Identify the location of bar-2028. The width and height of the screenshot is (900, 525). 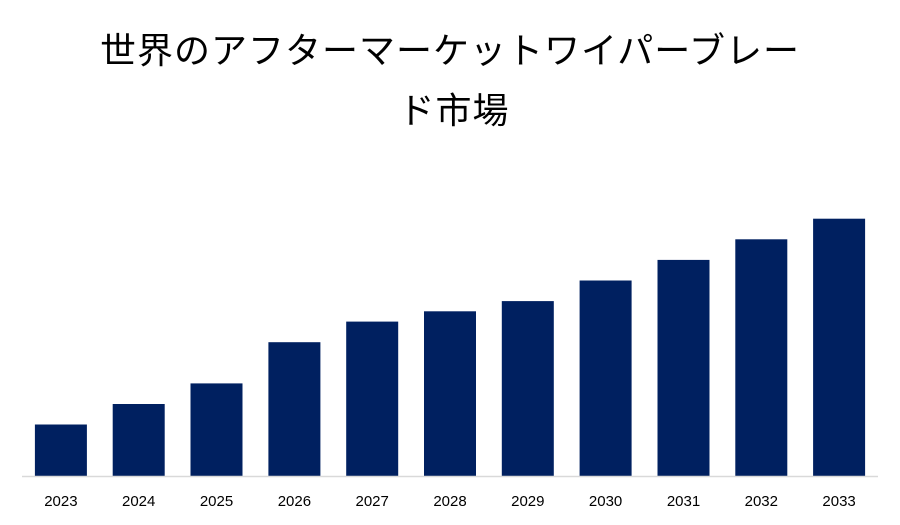
(450, 393).